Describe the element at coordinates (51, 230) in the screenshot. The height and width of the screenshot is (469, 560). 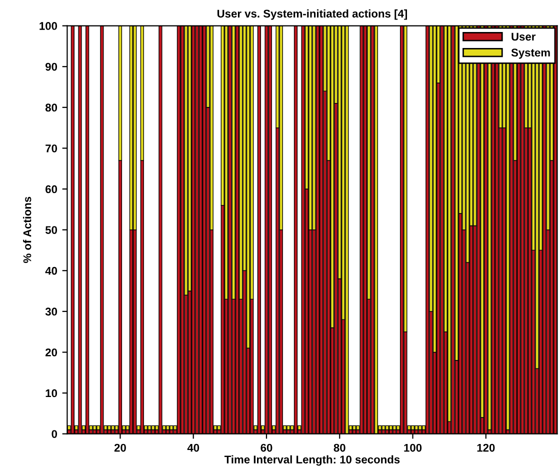
I see `y-tick-label: 50` at that location.